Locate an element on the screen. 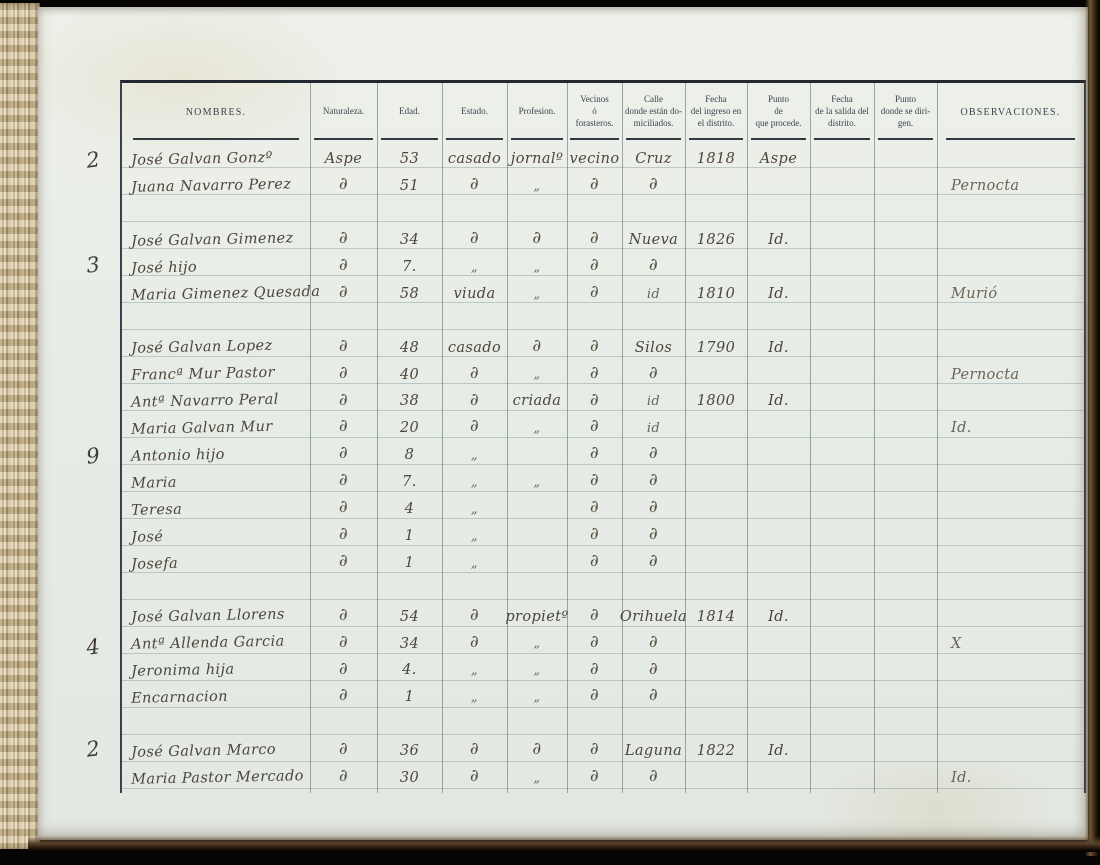 The width and height of the screenshot is (1100, 865). cell-nombres: Antonio hijo is located at coordinates (177, 456).